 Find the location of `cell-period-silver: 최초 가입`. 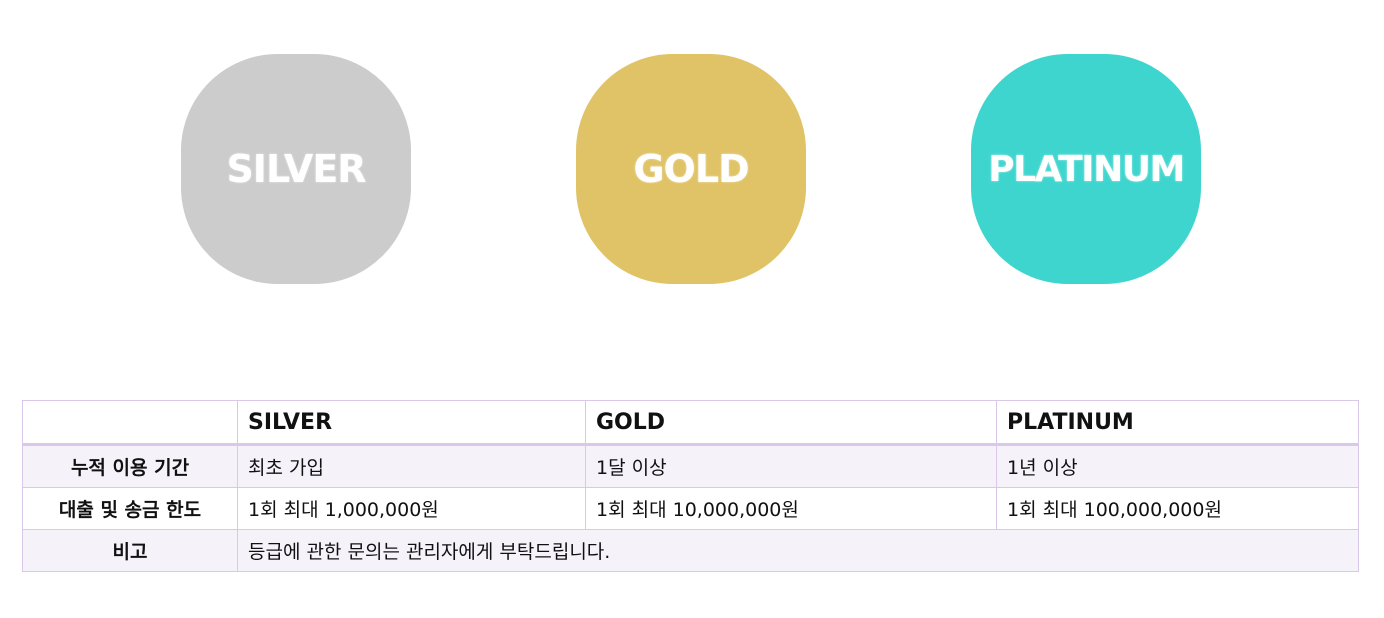

cell-period-silver: 최초 가입 is located at coordinates (411, 466).